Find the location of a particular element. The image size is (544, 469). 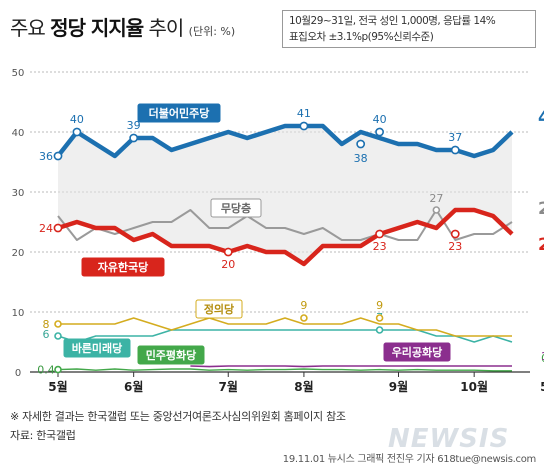

legend-tag-democratic: 더불어민주당 is located at coordinates (179, 113).